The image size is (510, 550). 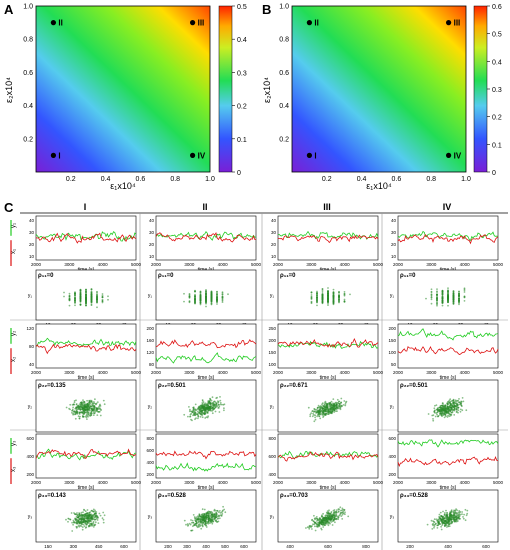 What do you see at coordinates (242, 40) in the screenshot?
I see `colorbar-tick: 0.4` at bounding box center [242, 40].